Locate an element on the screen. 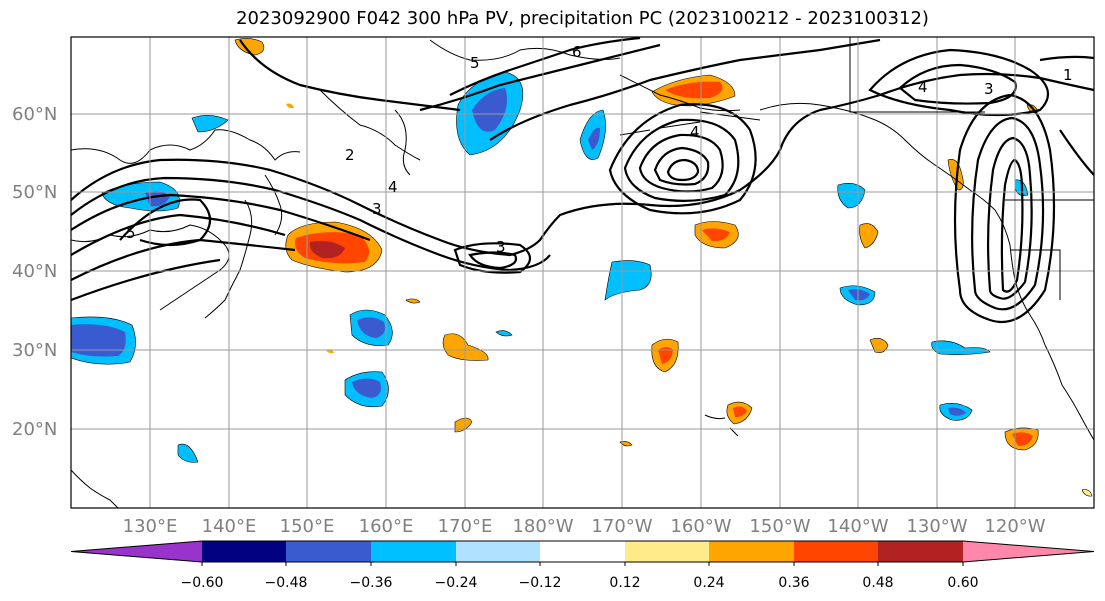  lon-label: 170°W is located at coordinates (621, 526).